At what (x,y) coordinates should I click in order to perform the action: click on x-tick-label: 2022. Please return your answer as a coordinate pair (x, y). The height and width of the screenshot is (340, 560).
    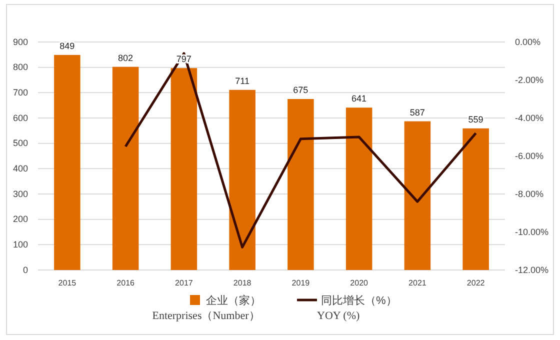
    Looking at the image, I should click on (476, 283).